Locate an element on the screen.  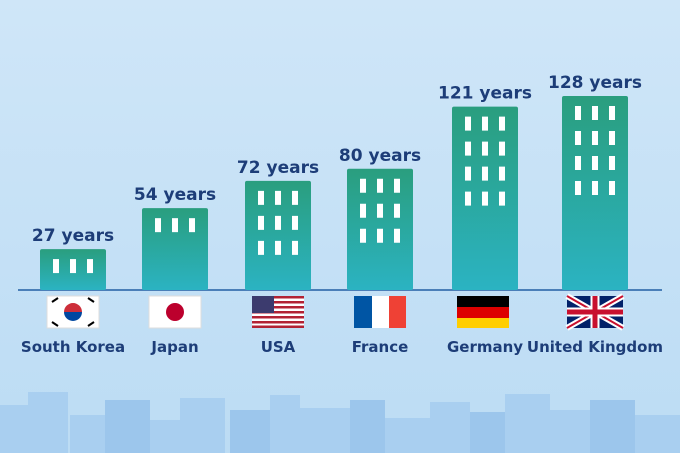
category-label: South Korea is located at coordinates (73, 347).